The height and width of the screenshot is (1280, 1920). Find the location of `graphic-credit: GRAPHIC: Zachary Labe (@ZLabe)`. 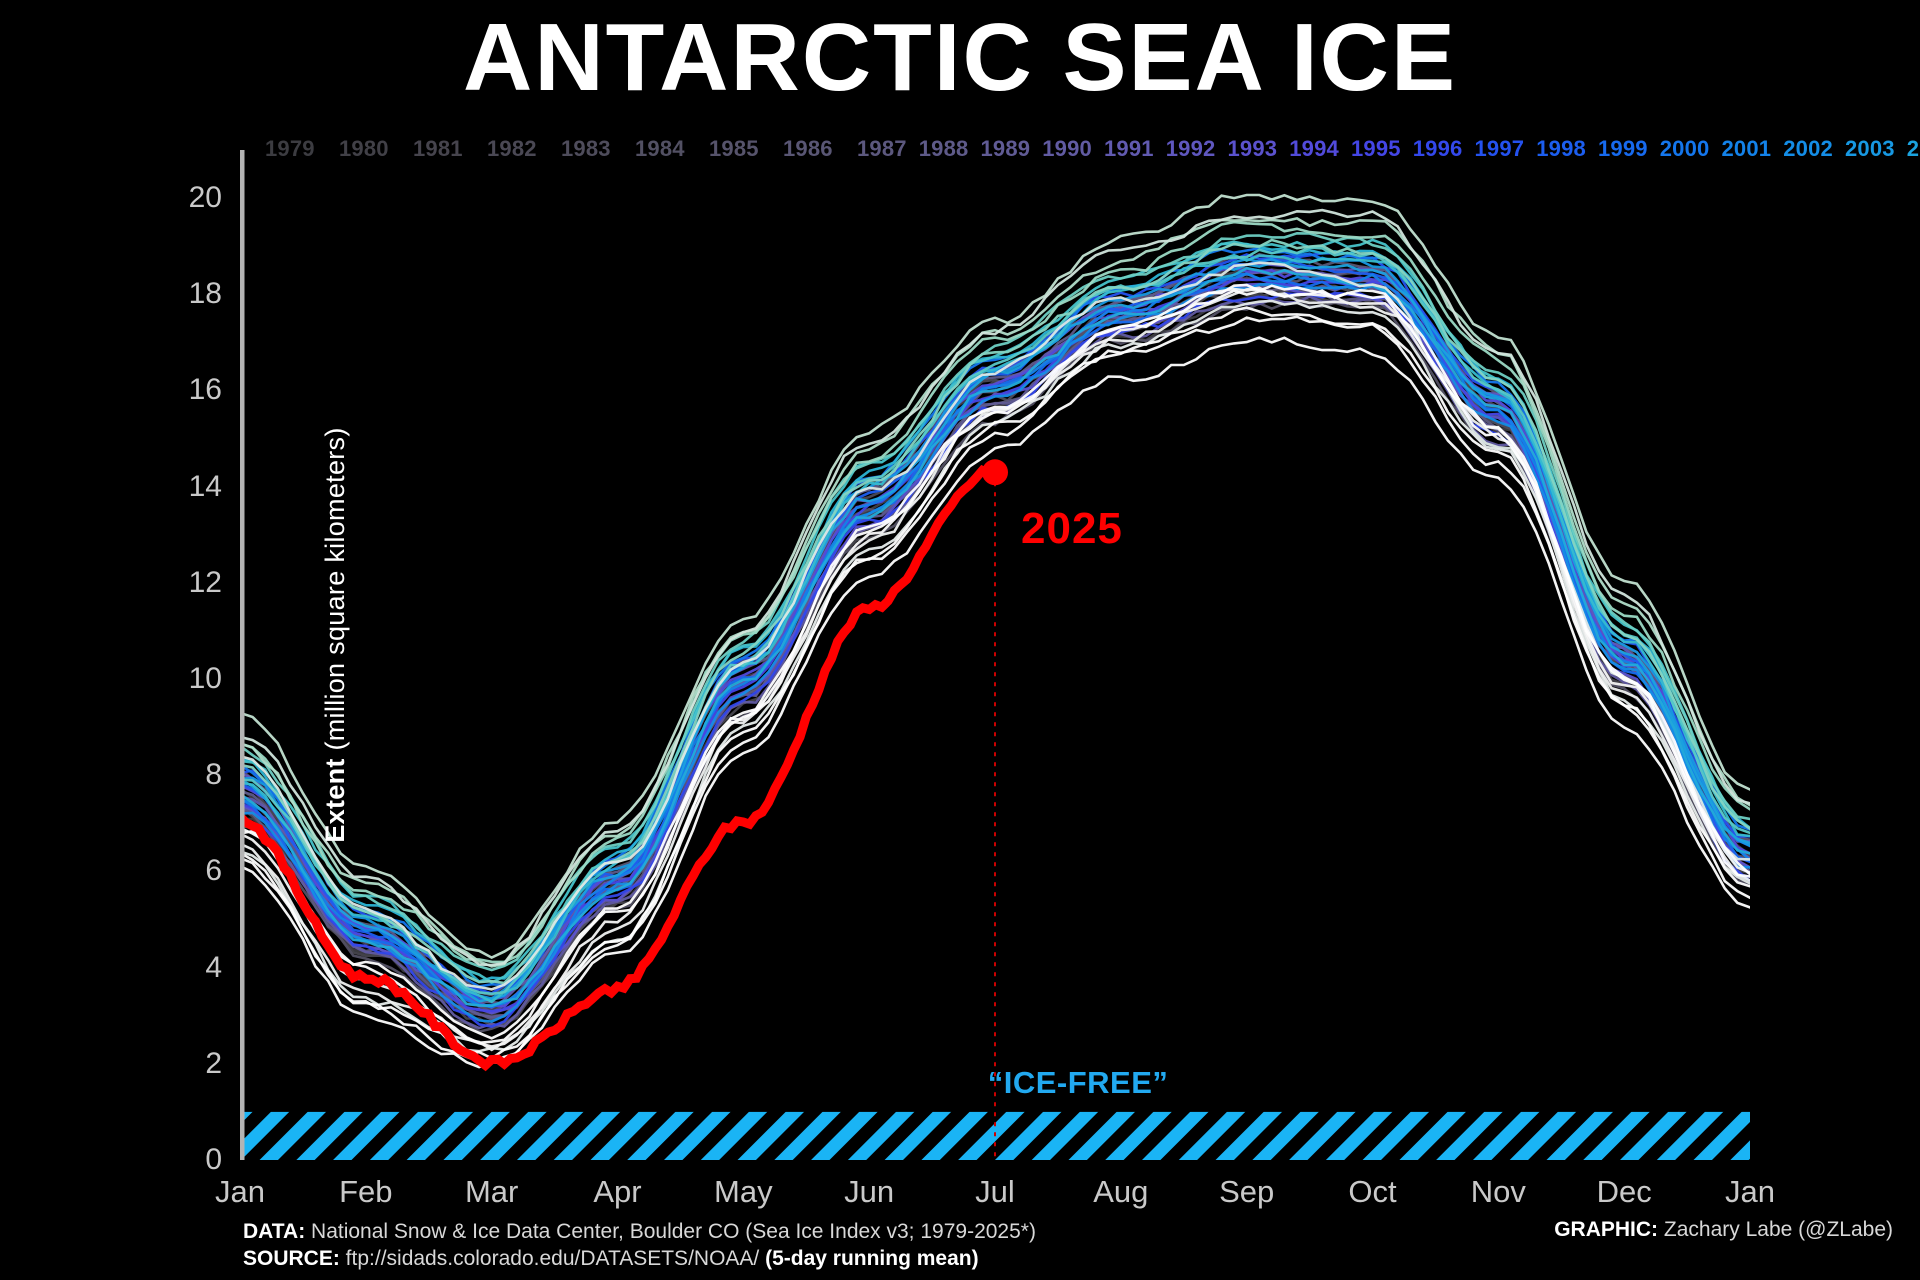

graphic-credit: GRAPHIC: Zachary Labe (@ZLabe) is located at coordinates (1723, 1230).